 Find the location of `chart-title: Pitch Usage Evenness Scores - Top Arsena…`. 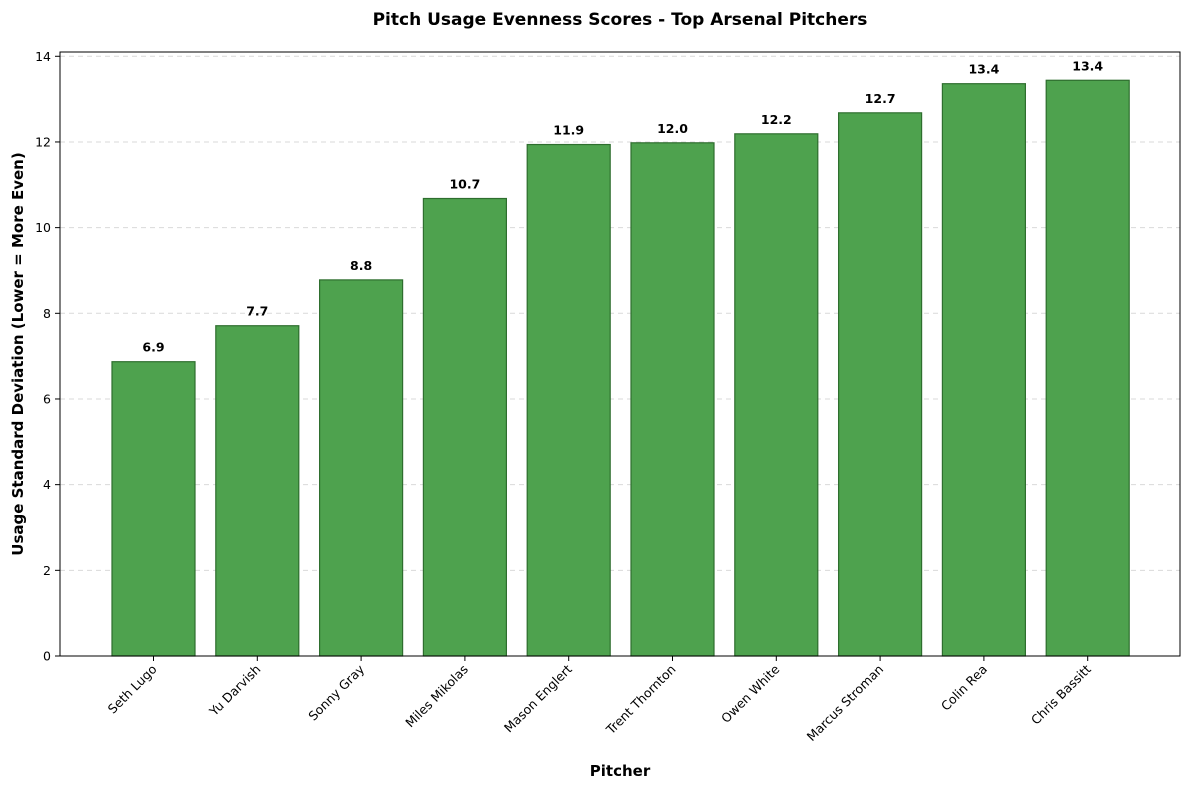

chart-title: Pitch Usage Evenness Scores - Top Arsena… is located at coordinates (620, 20).